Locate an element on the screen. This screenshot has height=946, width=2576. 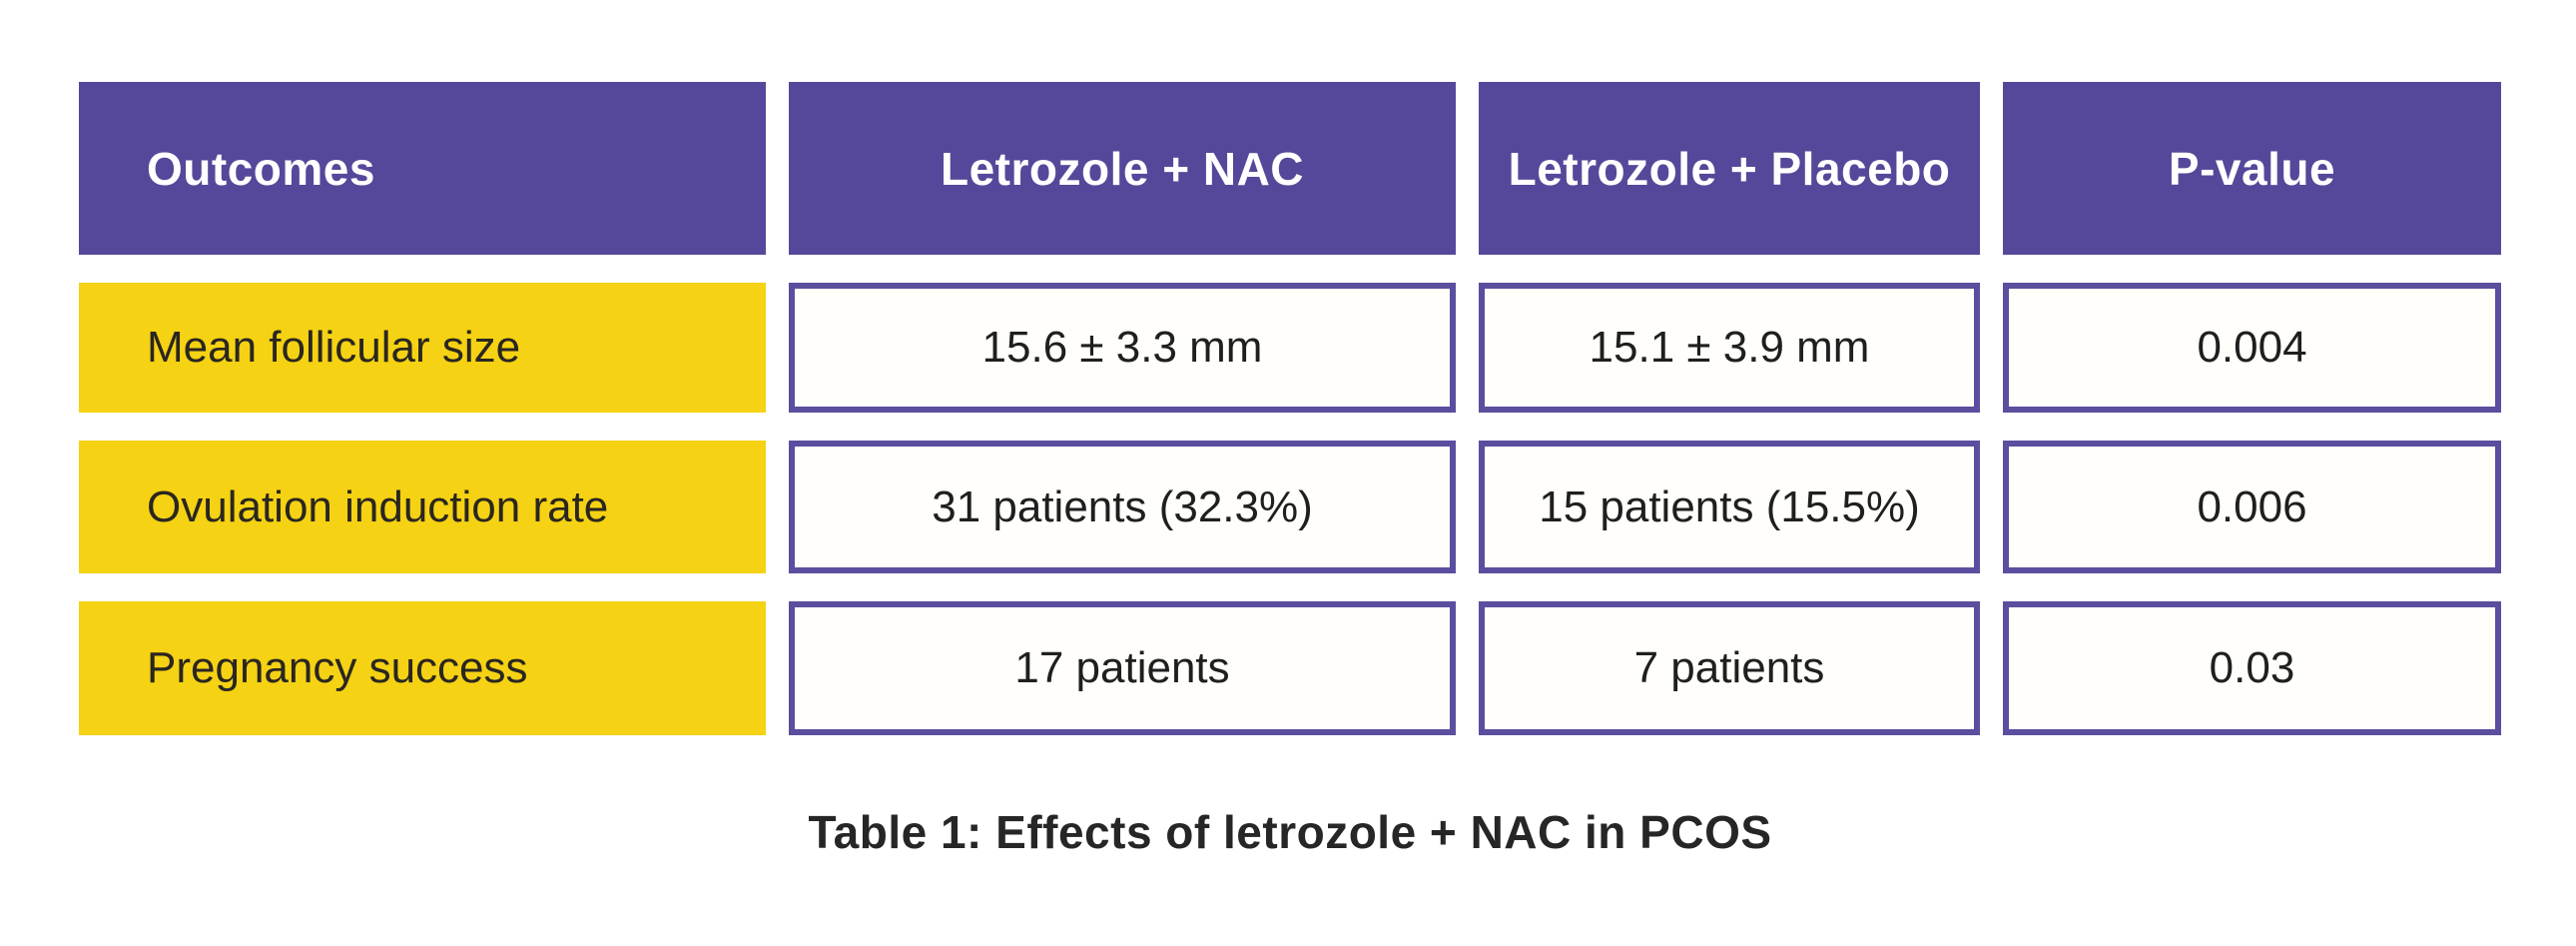
data-cell-value: 17 patients is located at coordinates (1122, 667).